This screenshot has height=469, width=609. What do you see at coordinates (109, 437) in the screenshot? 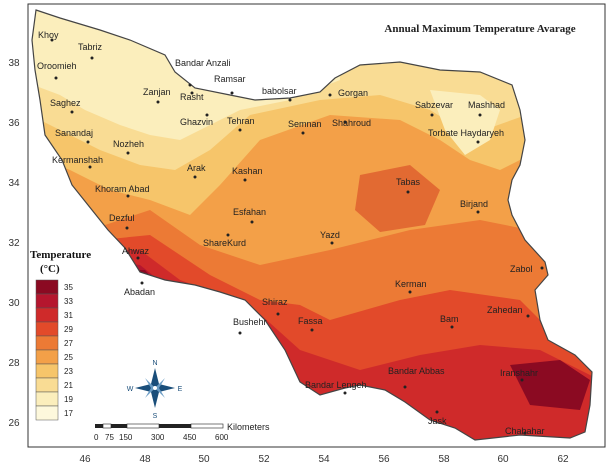
I see `scale-tick: 75` at bounding box center [109, 437].